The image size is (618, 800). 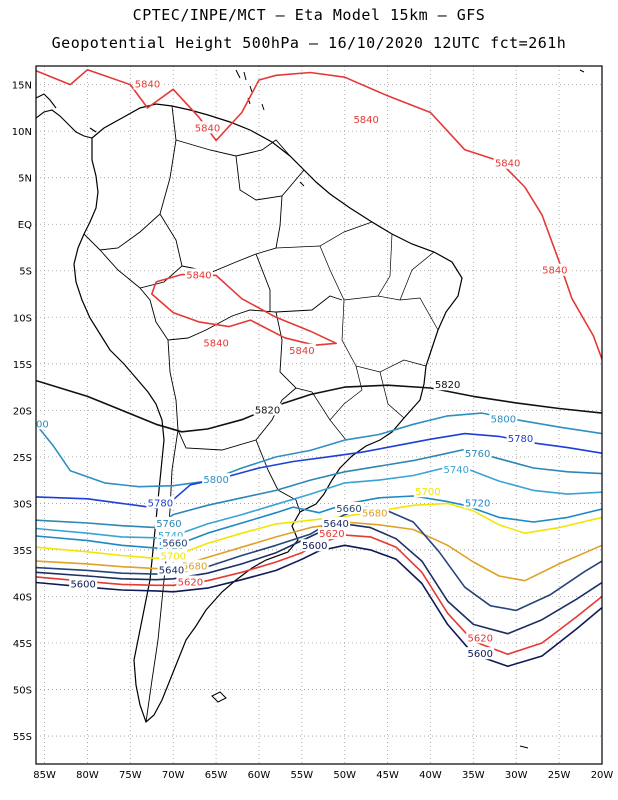 I want to click on lon-tick-label: 80W, so click(x=87, y=775).